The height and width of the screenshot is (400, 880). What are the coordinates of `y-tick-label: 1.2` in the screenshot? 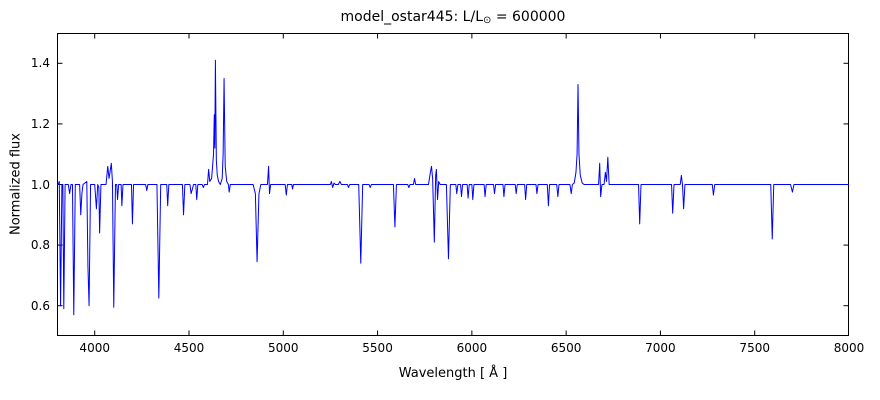 It's located at (40, 123).